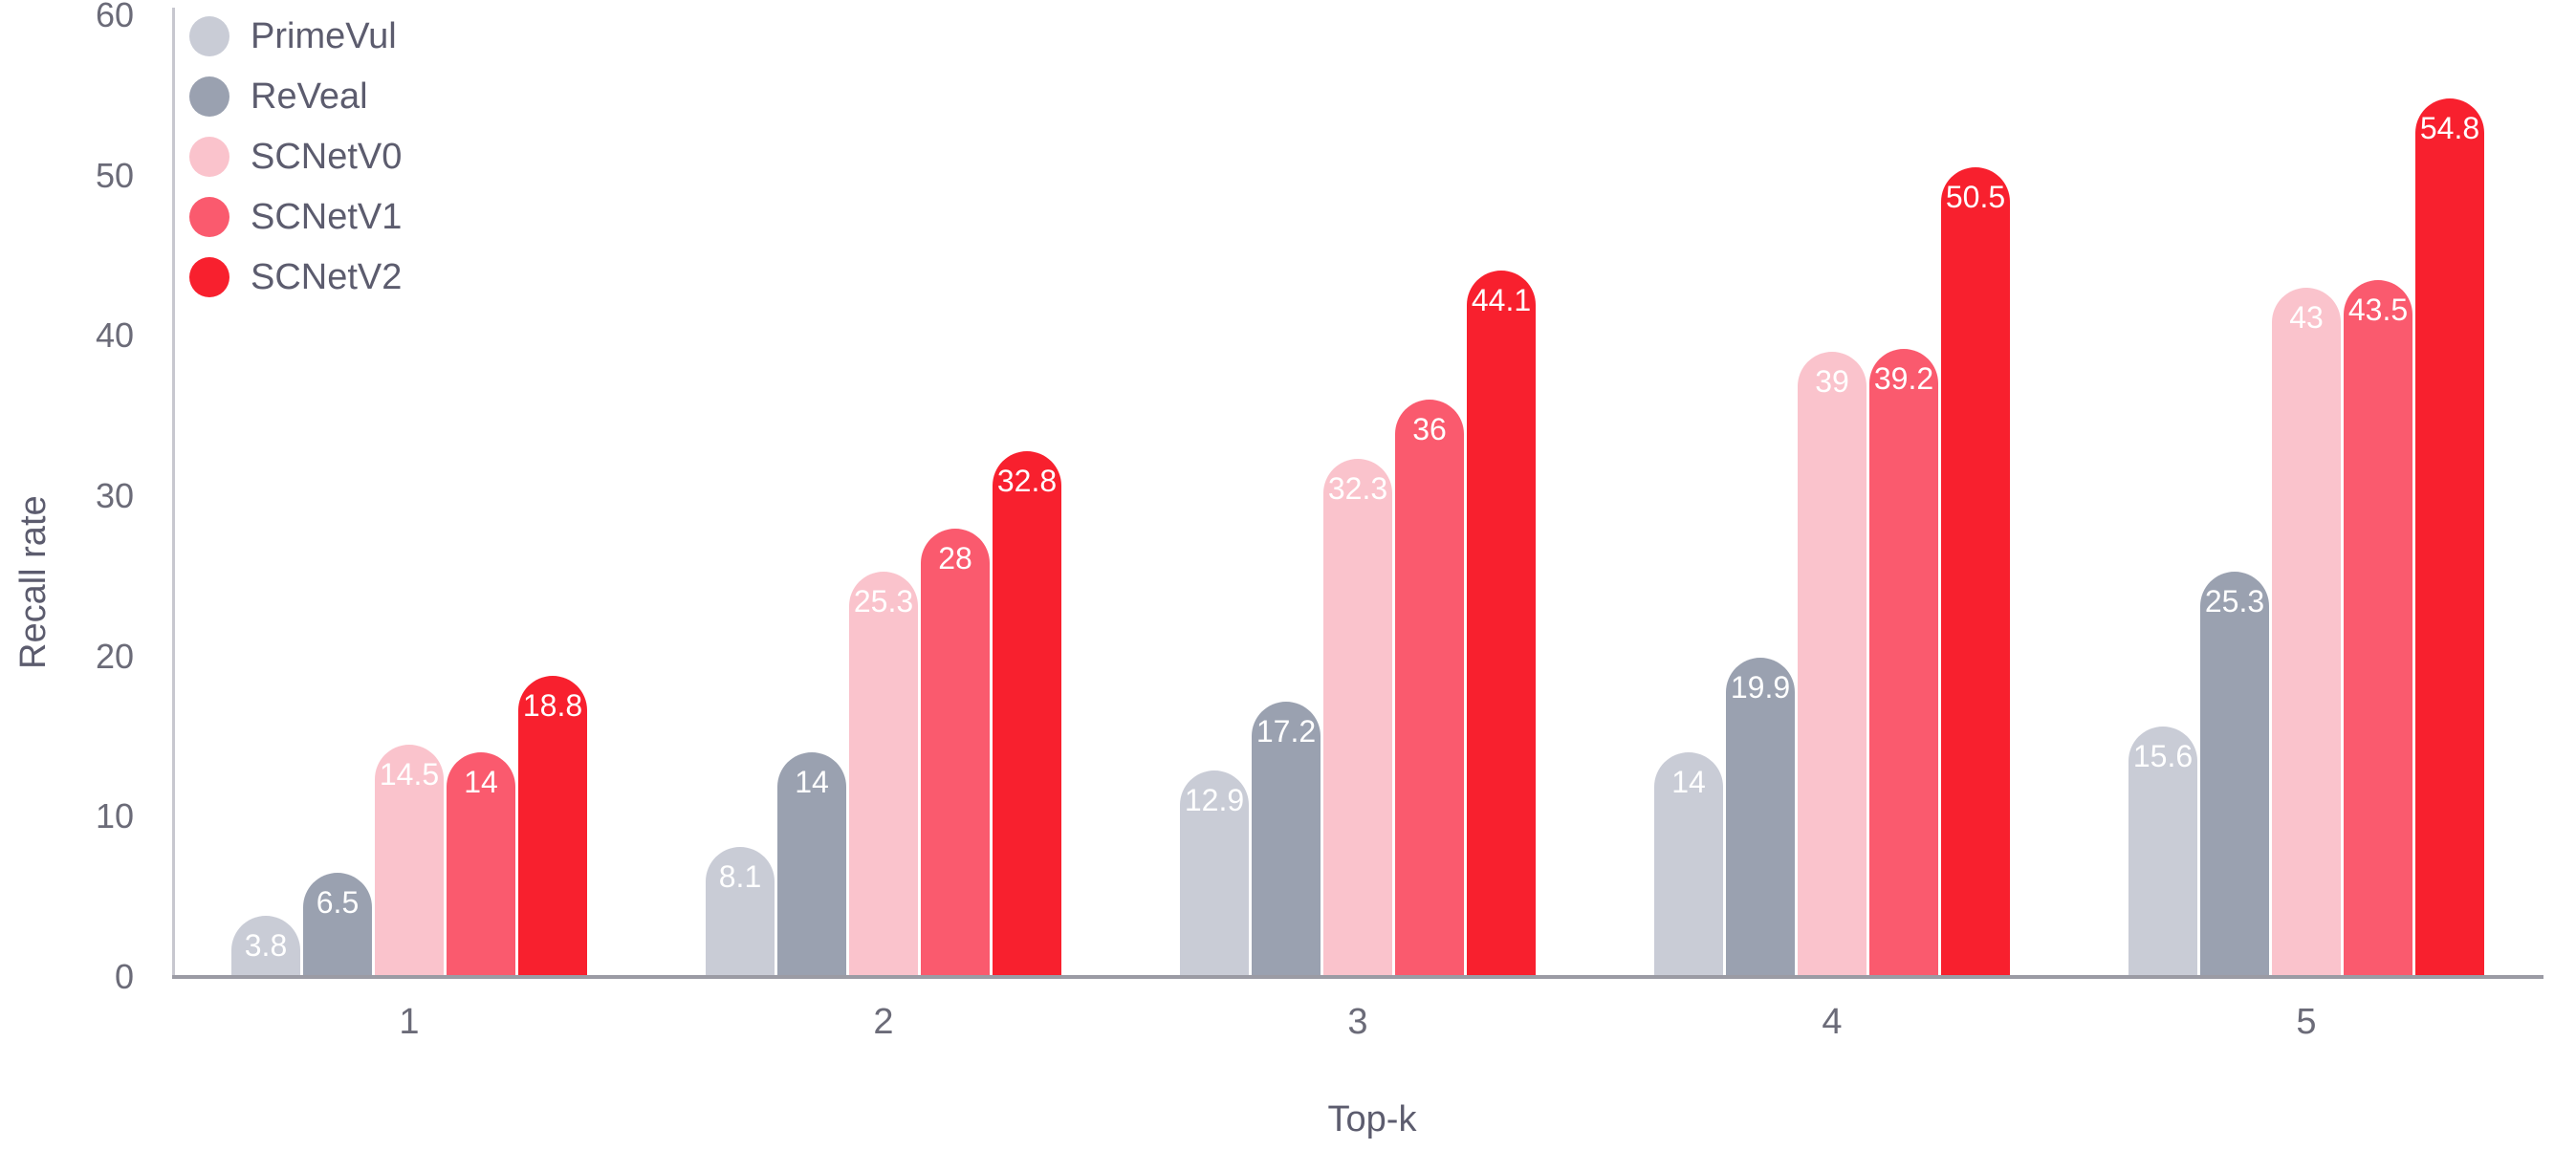  Describe the element at coordinates (338, 903) in the screenshot. I see `bar-value-label: 6.5` at that location.